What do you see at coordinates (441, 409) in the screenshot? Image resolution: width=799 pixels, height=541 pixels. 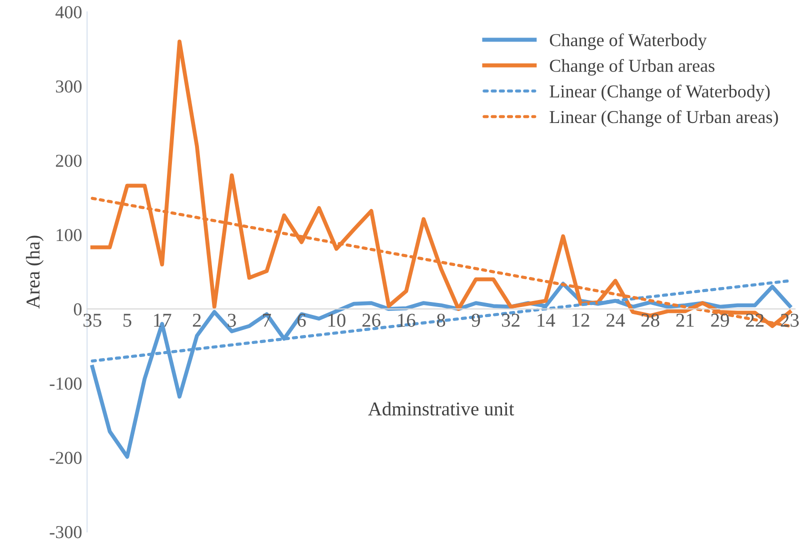 I see `x-axis-title: Adminstrative unit` at bounding box center [441, 409].